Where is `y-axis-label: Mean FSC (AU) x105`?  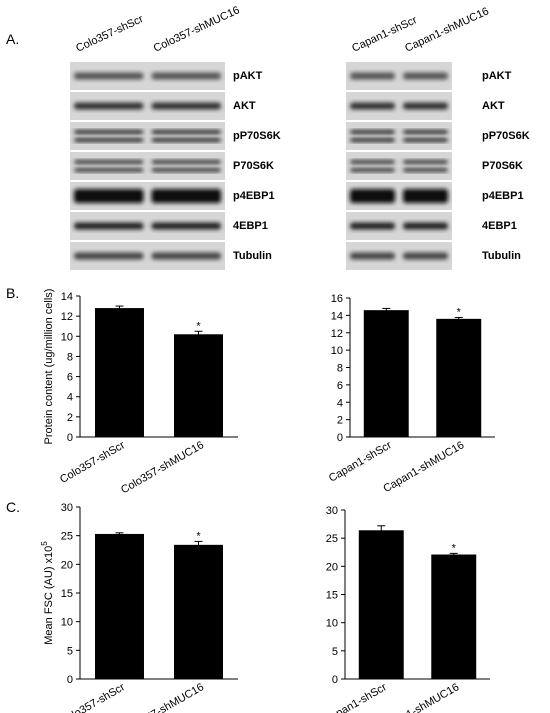 y-axis-label: Mean FSC (AU) x105 is located at coordinates (47, 593).